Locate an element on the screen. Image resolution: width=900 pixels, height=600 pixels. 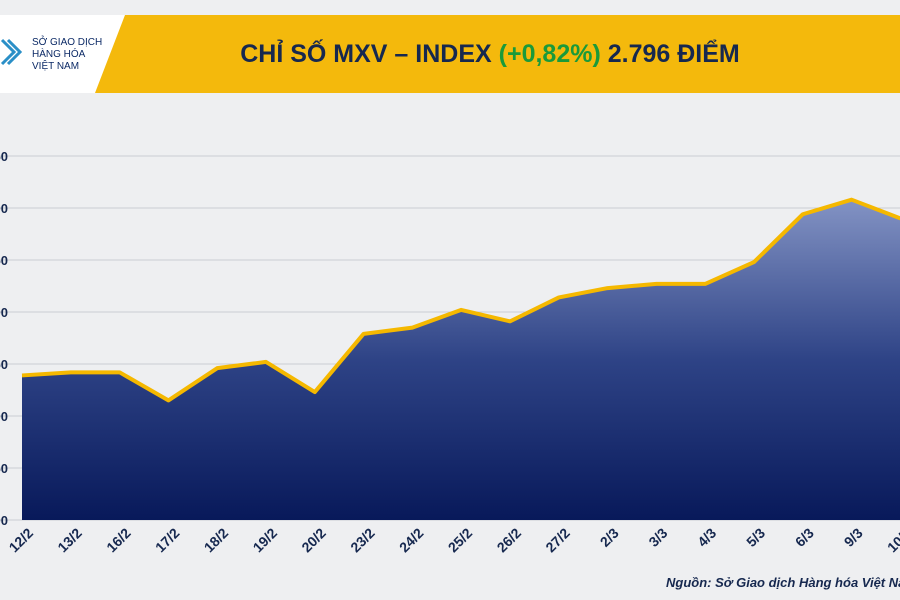
logo-text: HÀNG HÓA is located at coordinates (59, 53).